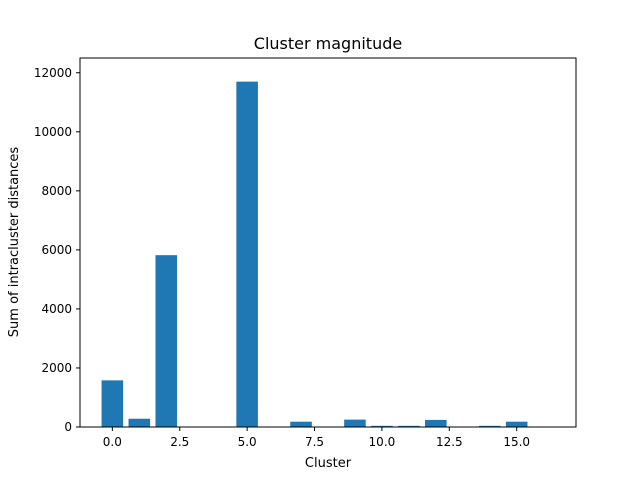 The width and height of the screenshot is (640, 480). Describe the element at coordinates (382, 442) in the screenshot. I see `x-tick-label: 10.0` at that location.